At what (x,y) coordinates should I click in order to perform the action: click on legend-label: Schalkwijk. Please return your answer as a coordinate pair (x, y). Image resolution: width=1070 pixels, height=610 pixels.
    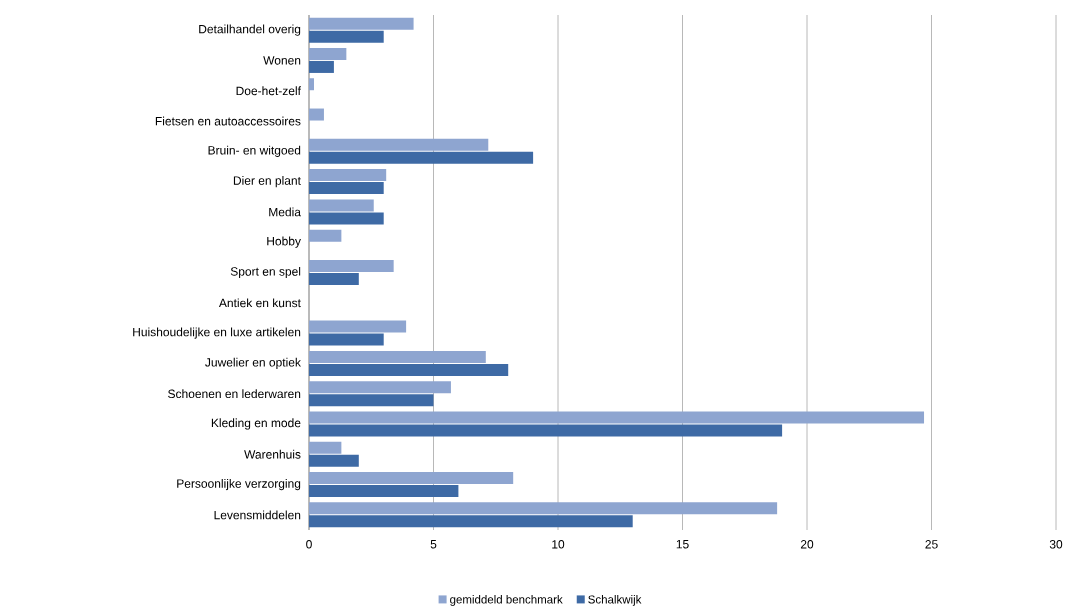
    Looking at the image, I should click on (615, 600).